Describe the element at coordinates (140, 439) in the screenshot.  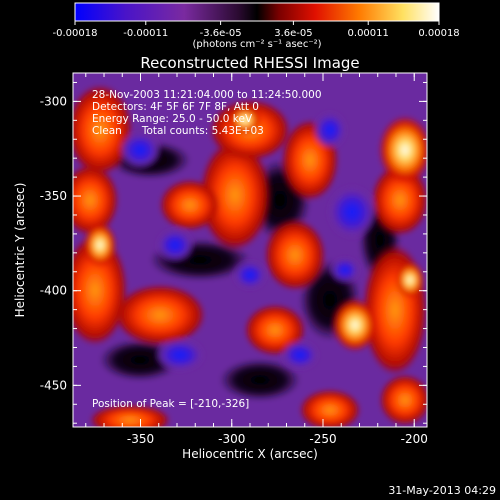
I see `x-tick-label: -350` at that location.